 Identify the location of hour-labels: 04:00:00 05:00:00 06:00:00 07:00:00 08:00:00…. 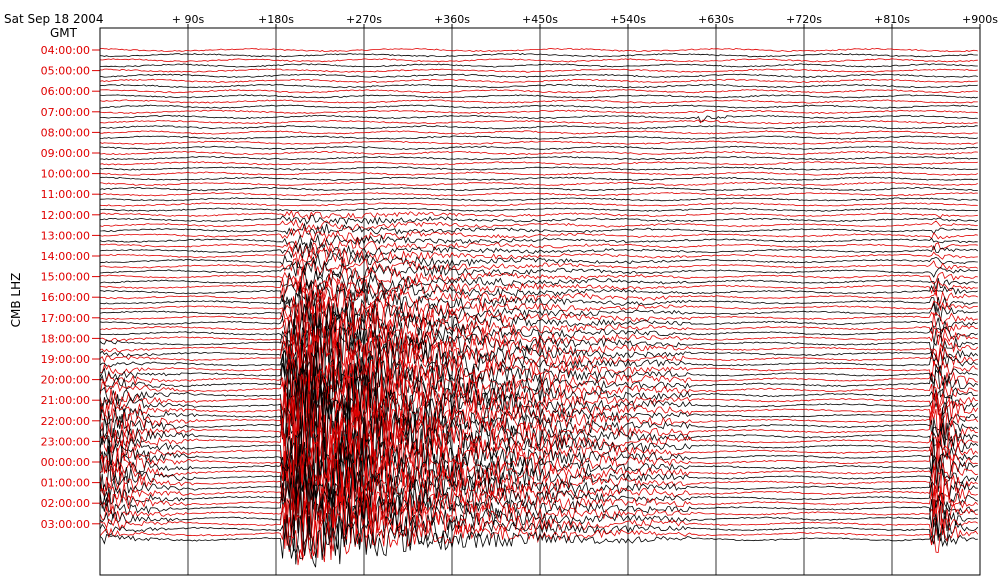
(70, 287).